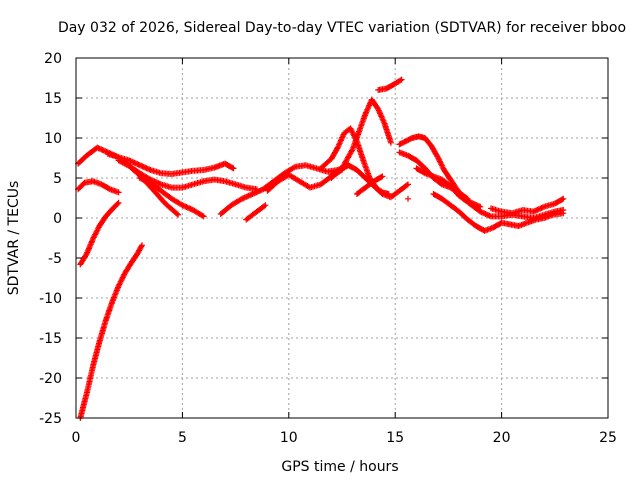 This screenshot has height=480, width=640. Describe the element at coordinates (289, 438) in the screenshot. I see `x-tick-label: 10` at that location.